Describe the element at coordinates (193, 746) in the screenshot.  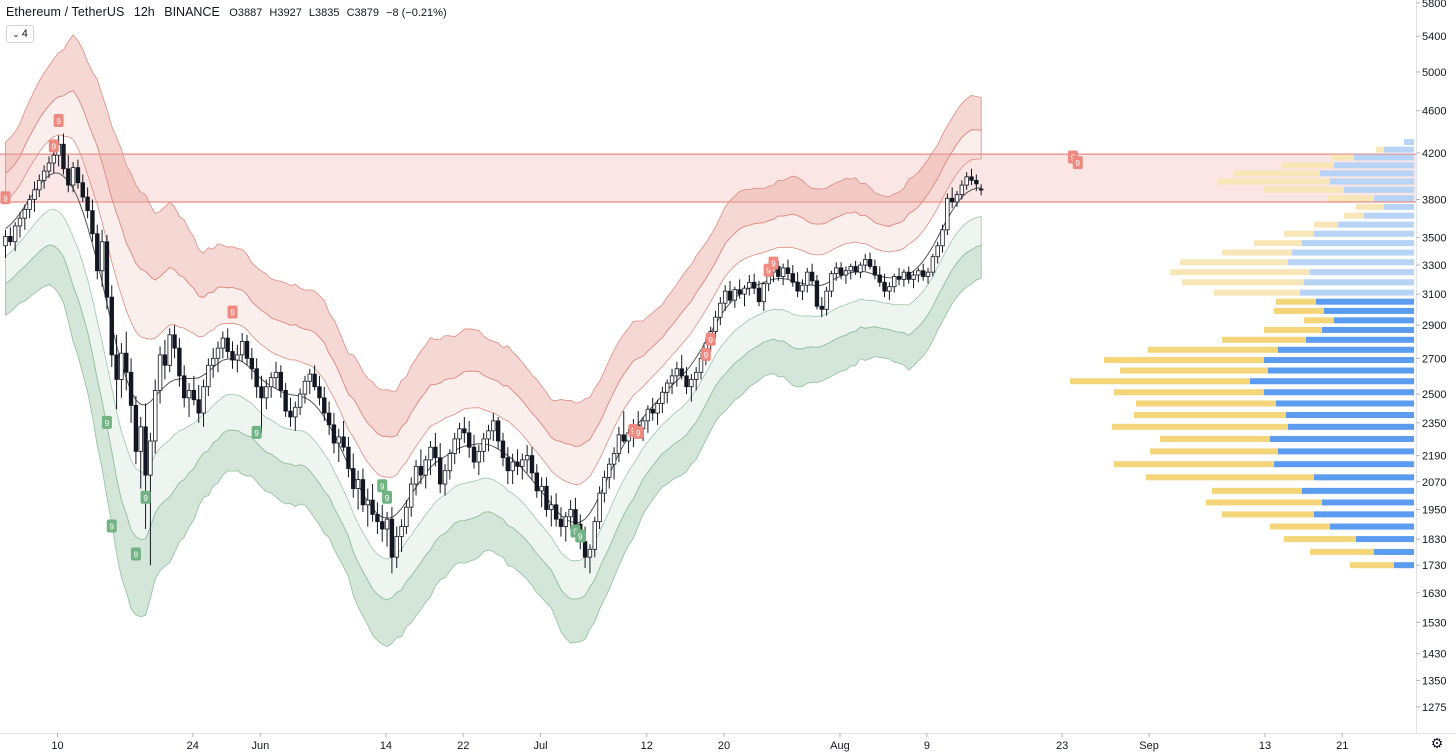
I see `time-tick-label: 24` at that location.